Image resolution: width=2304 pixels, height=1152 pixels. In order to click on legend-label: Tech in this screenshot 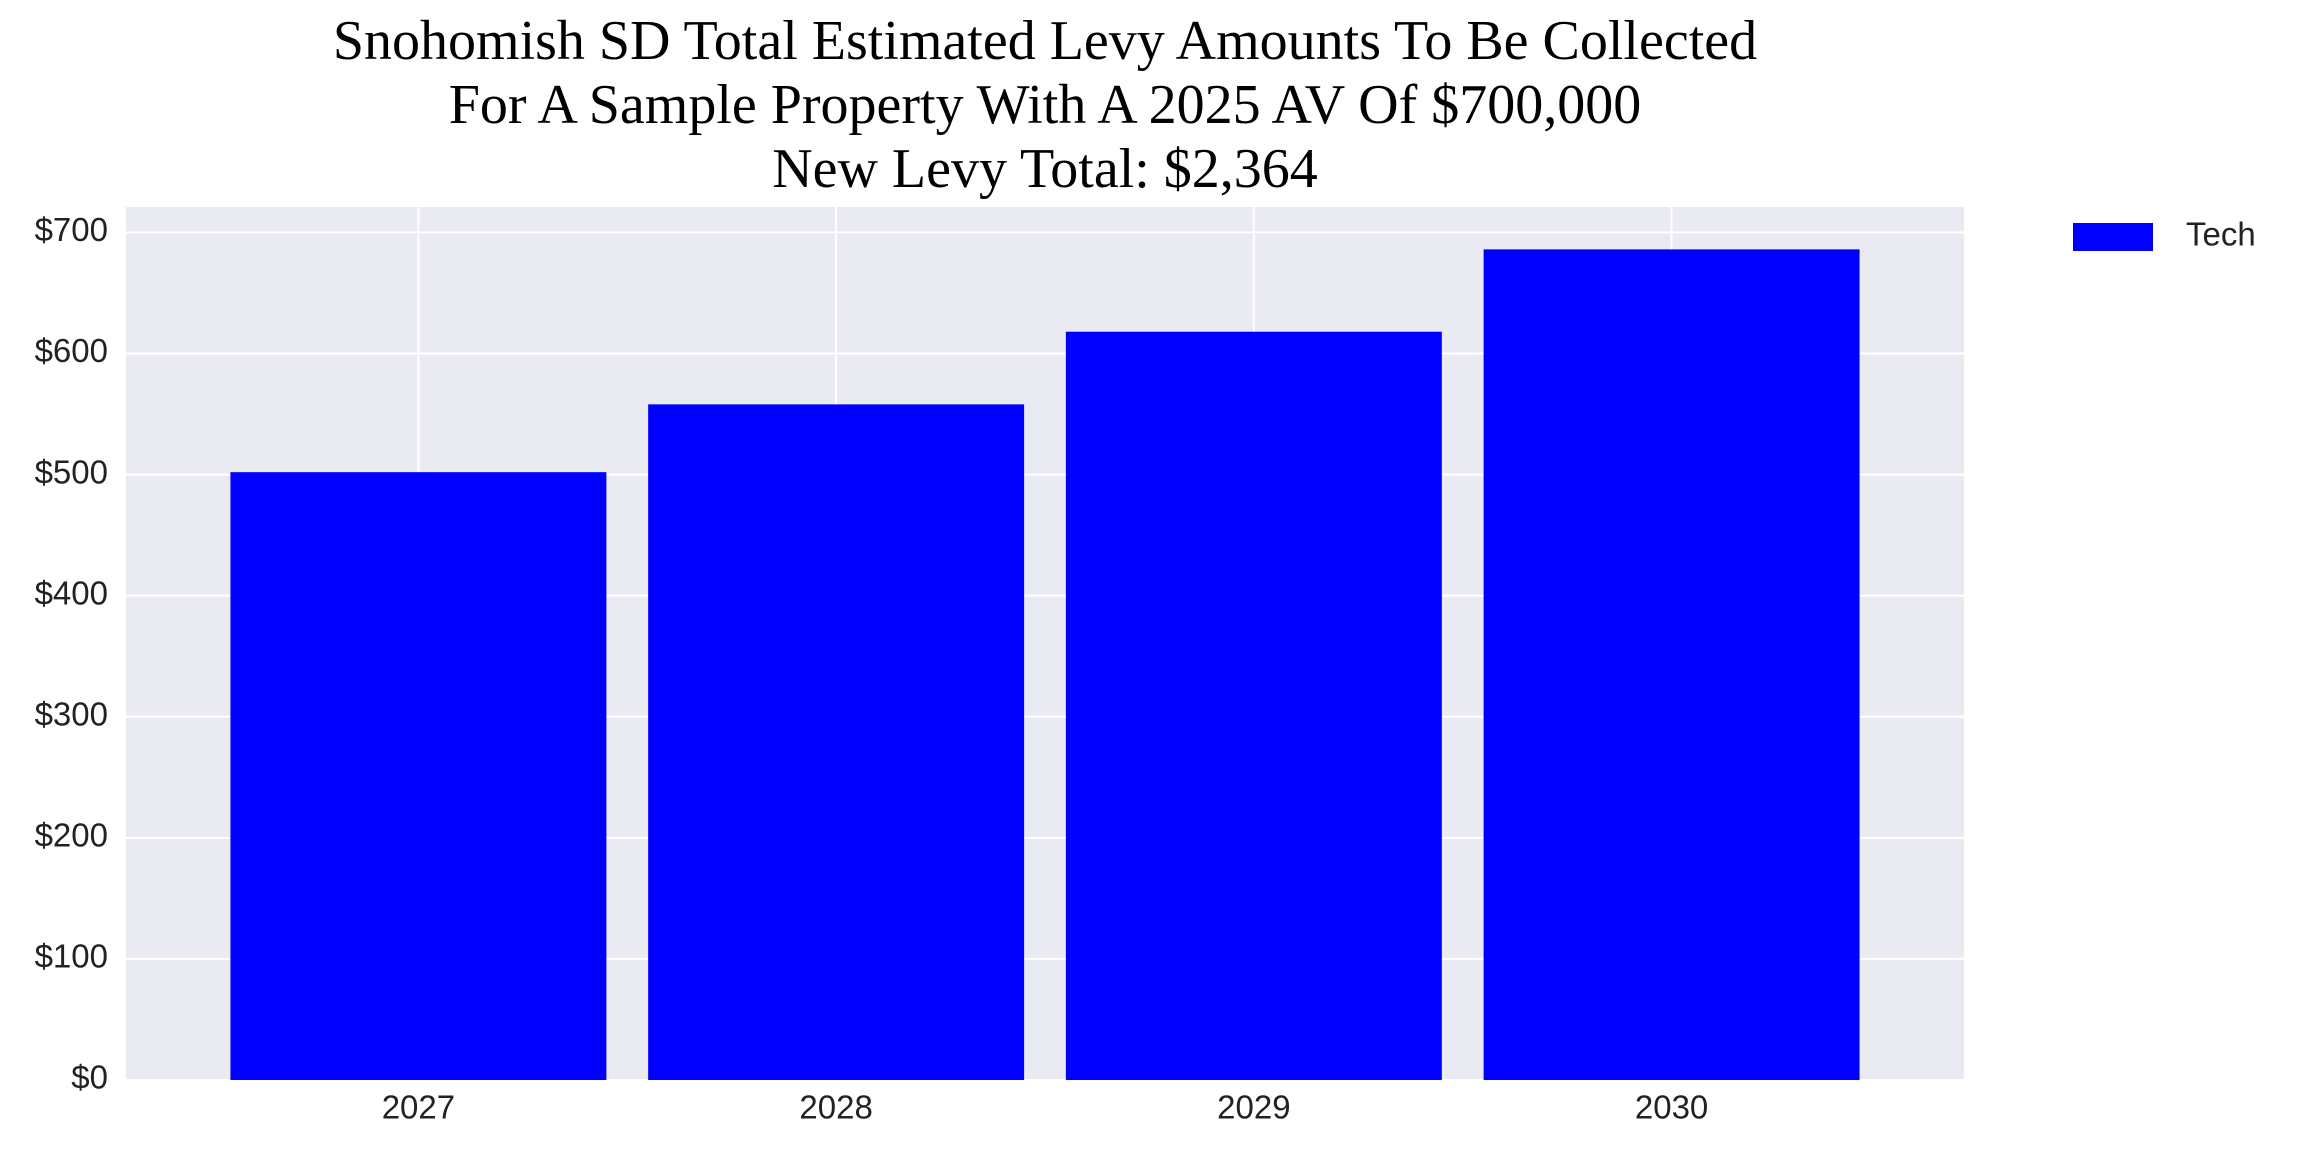, I will do `click(2221, 234)`.